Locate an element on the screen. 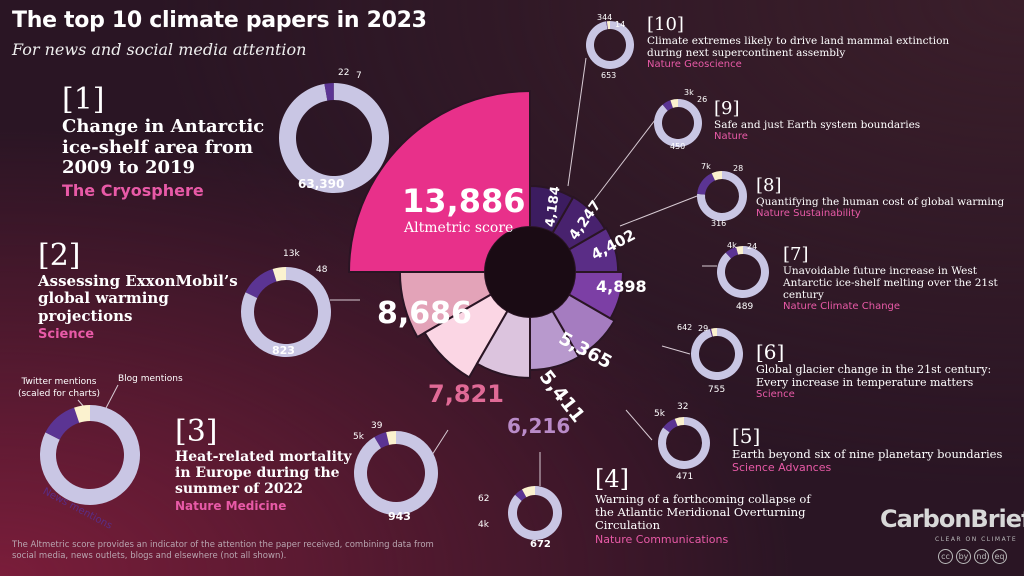  score-label-7: 4,898 is located at coordinates (621, 286).